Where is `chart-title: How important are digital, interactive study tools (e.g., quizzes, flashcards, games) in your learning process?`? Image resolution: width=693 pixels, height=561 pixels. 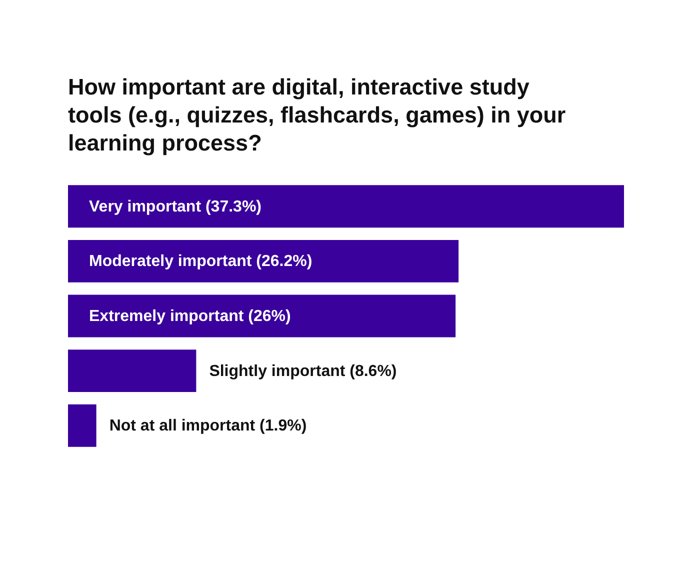 chart-title: How important are digital, interactive study tools (e.g., quizzes, flashcards, games) in your learning process? is located at coordinates (317, 115).